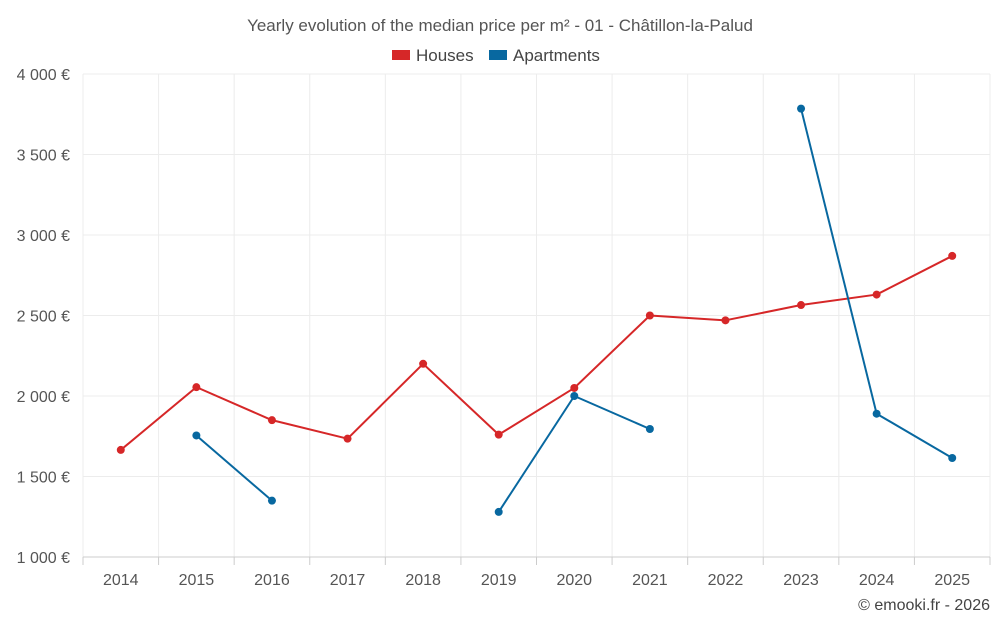 Image resolution: width=1000 pixels, height=625 pixels. I want to click on y-tick-label: 2 500 €, so click(43, 317).